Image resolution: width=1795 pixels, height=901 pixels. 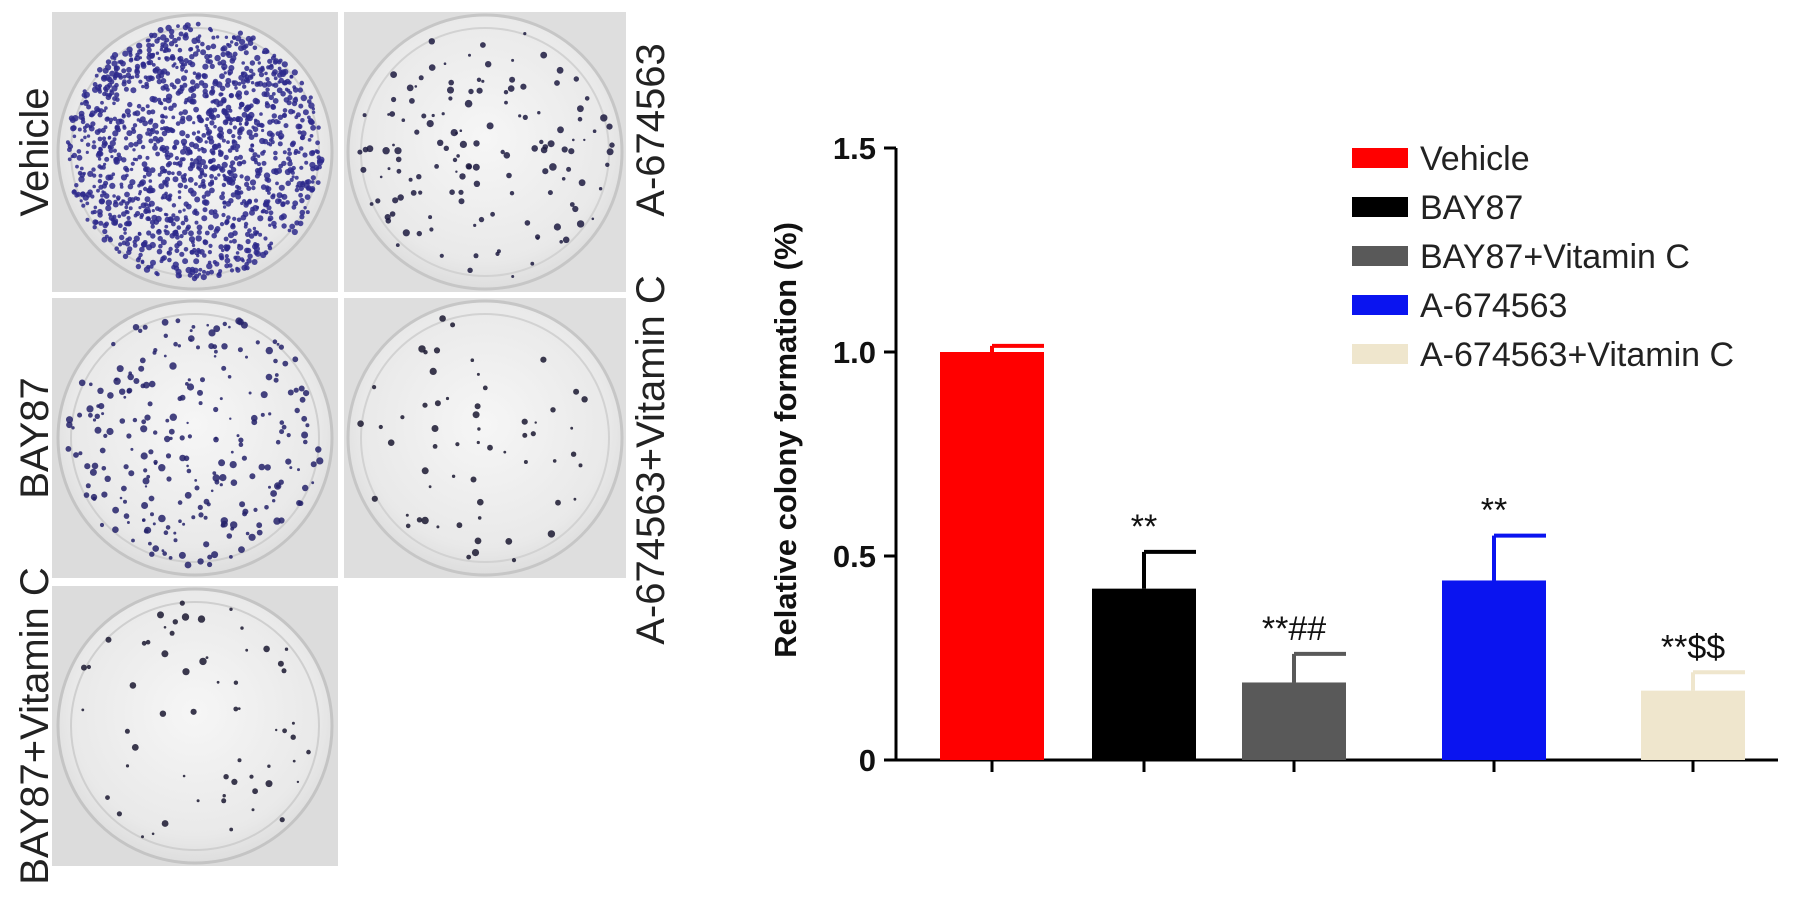 What do you see at coordinates (195, 438) in the screenshot?
I see `plate-bay87` at bounding box center [195, 438].